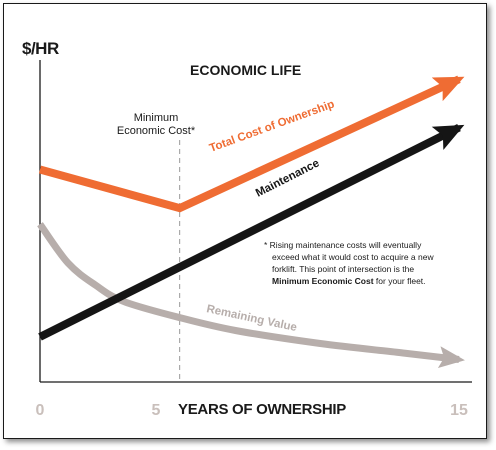 The image size is (496, 450). I want to click on note-line-4: Minimum Economic Cost for your fleet., so click(349, 281).